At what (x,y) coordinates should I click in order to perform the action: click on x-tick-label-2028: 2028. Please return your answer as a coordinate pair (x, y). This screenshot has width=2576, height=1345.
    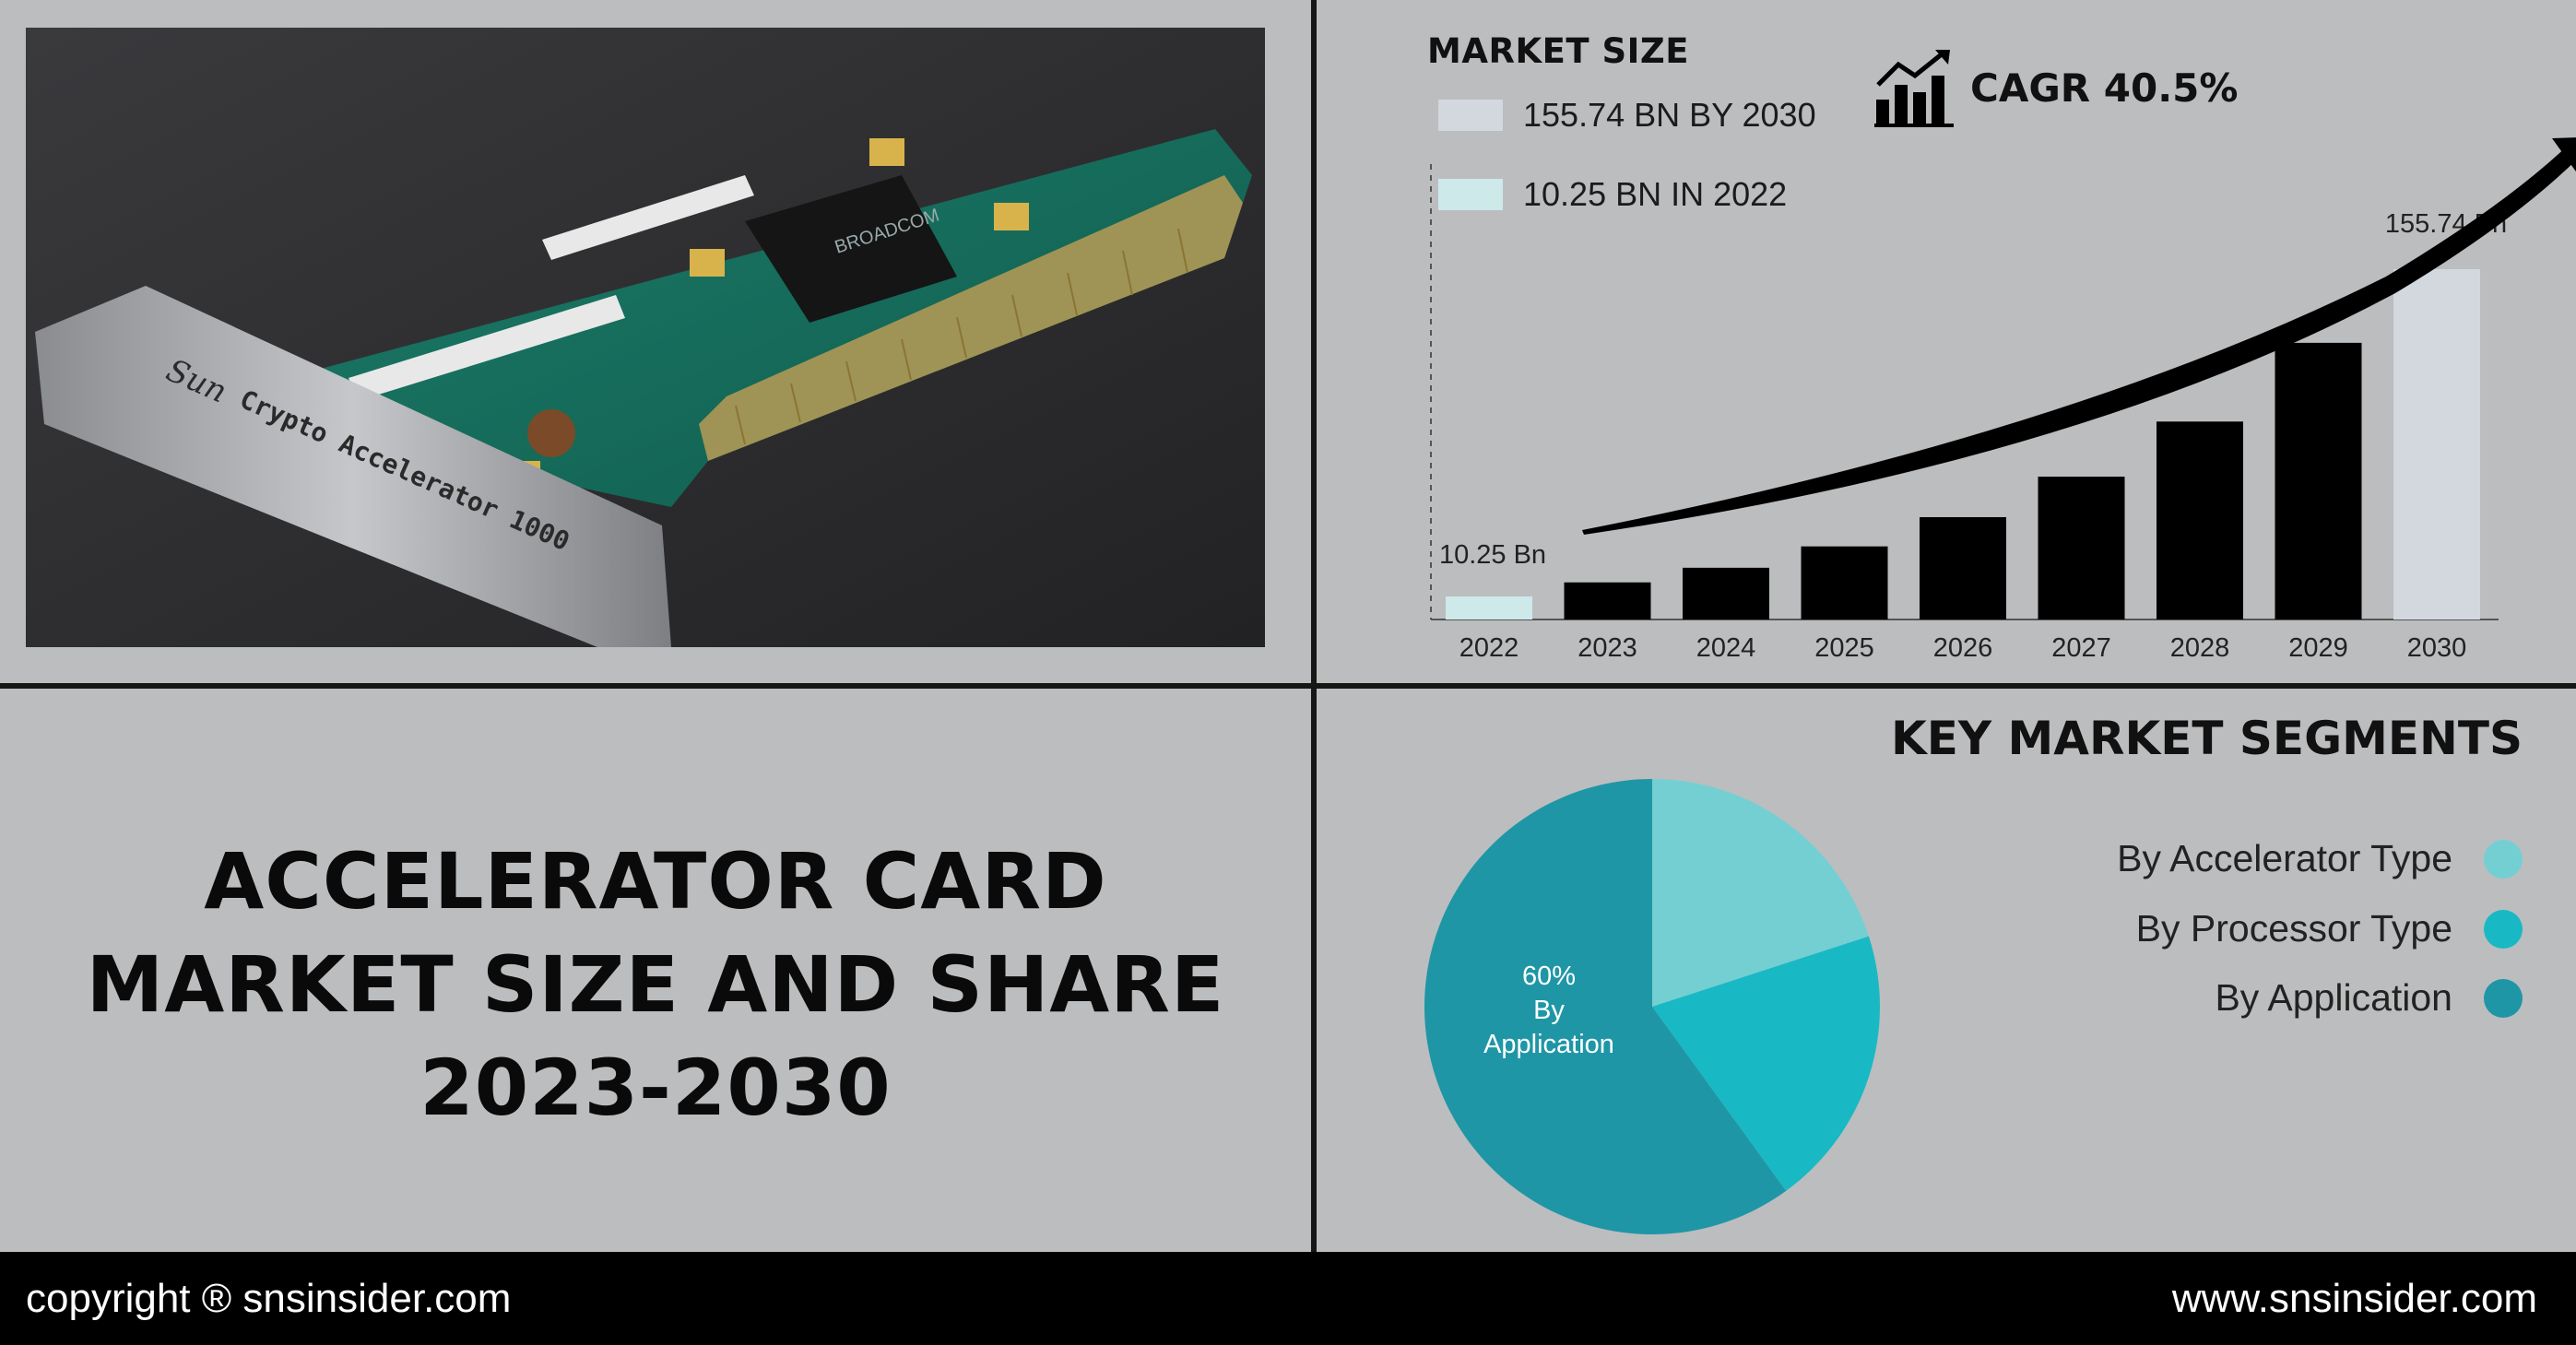
    Looking at the image, I should click on (2200, 648).